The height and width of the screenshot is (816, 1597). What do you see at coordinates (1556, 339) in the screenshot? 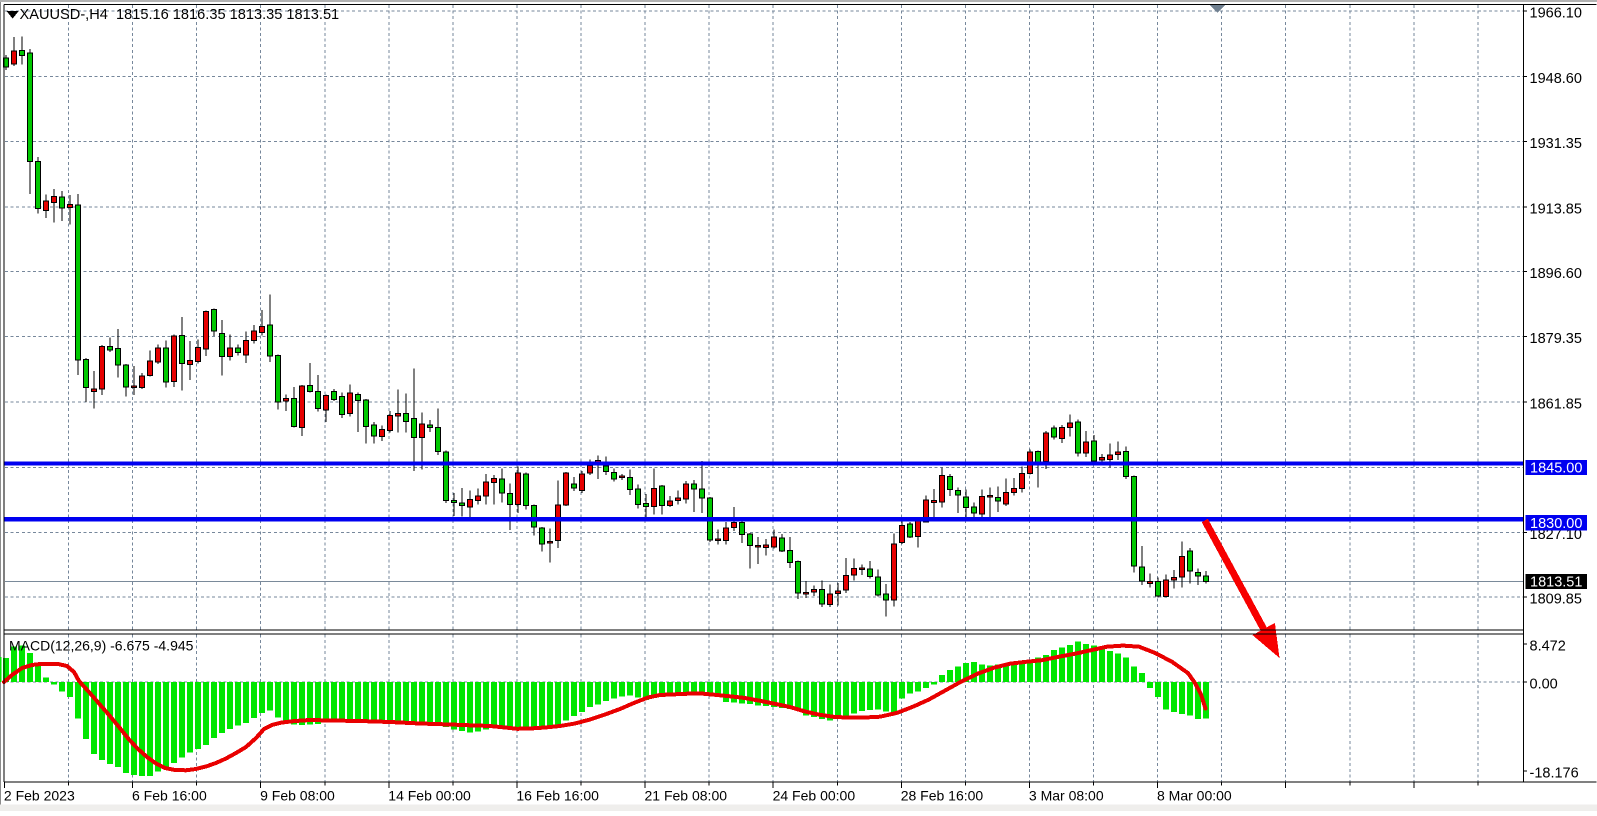
I see `svg-text: 1879.35` at bounding box center [1556, 339].